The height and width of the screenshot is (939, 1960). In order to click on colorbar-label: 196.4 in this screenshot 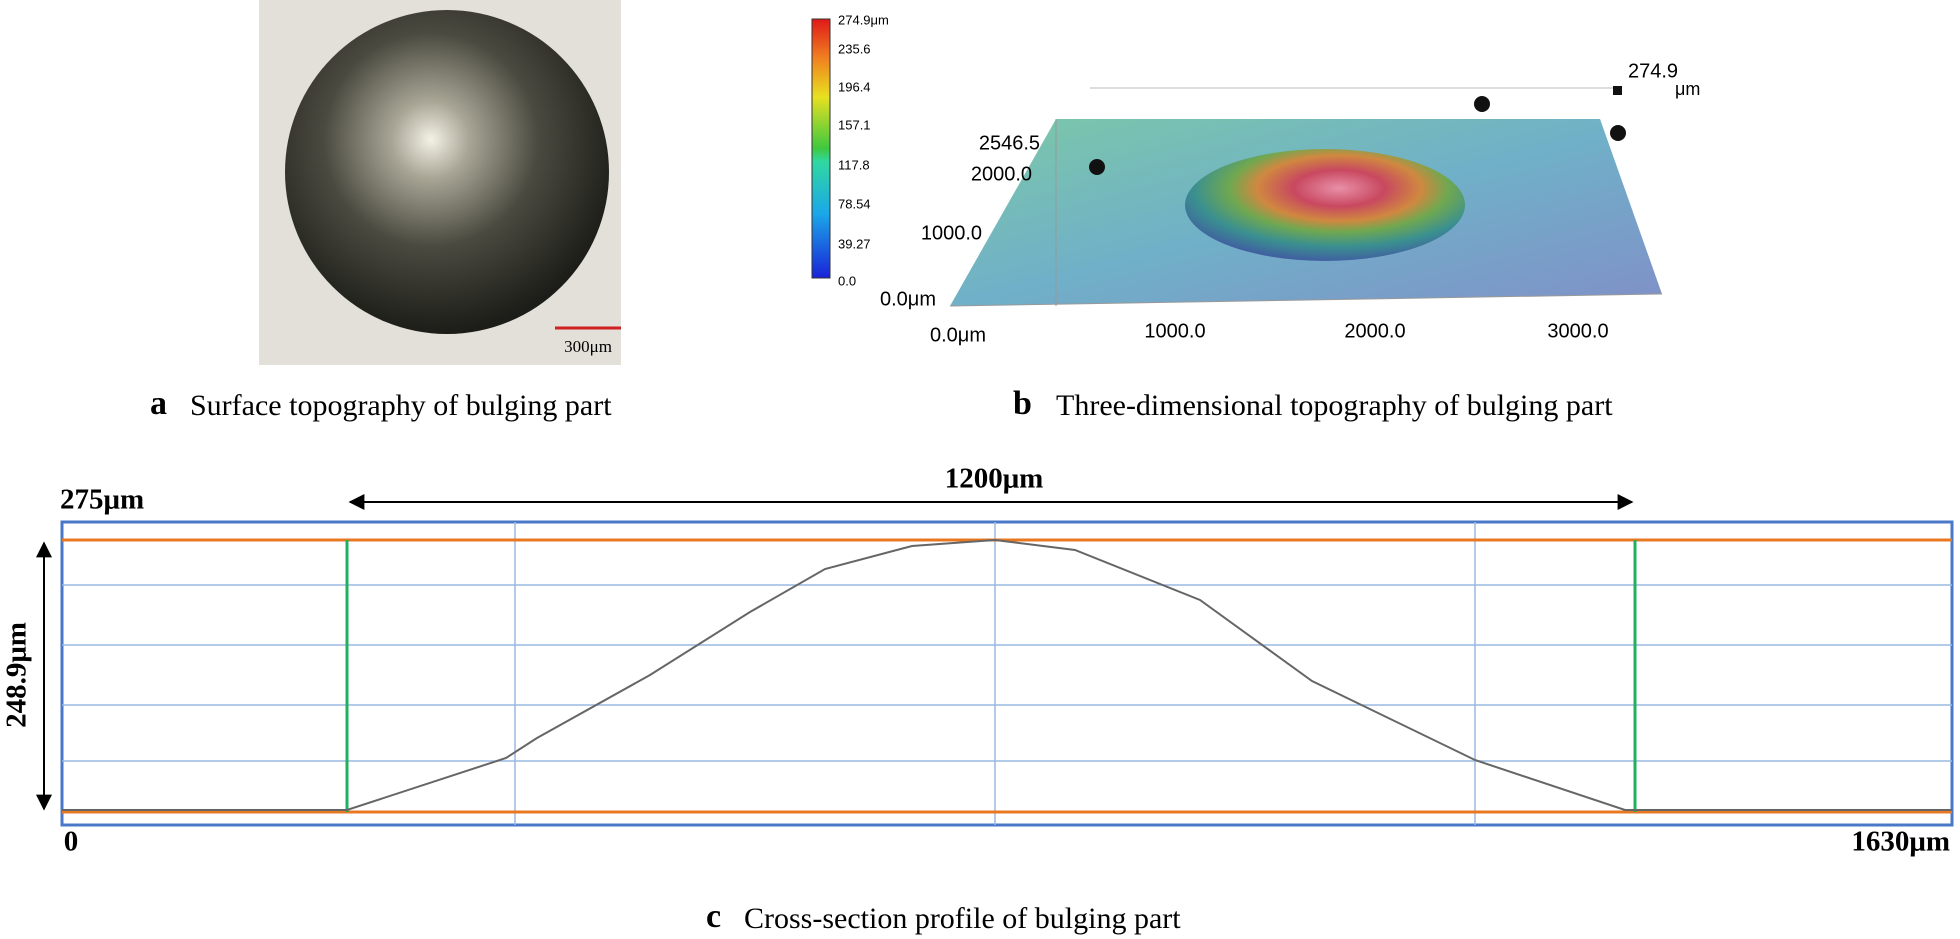, I will do `click(854, 86)`.